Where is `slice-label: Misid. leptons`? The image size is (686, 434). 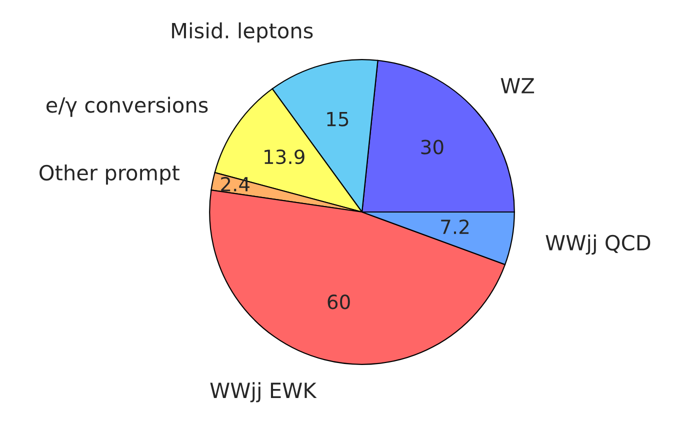 slice-label: Misid. leptons is located at coordinates (242, 32).